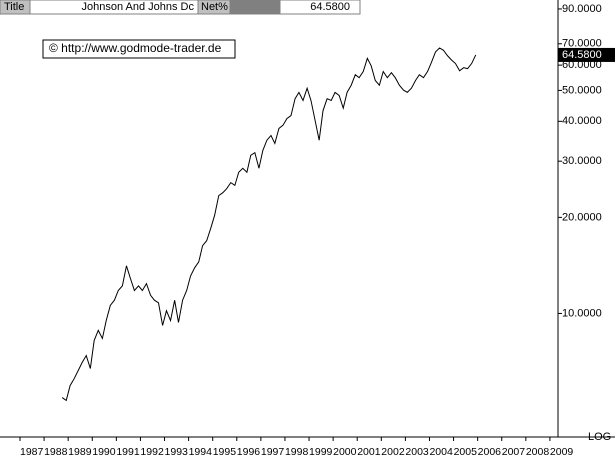  Describe the element at coordinates (249, 452) in the screenshot. I see `x-tick-label: 1996` at that location.